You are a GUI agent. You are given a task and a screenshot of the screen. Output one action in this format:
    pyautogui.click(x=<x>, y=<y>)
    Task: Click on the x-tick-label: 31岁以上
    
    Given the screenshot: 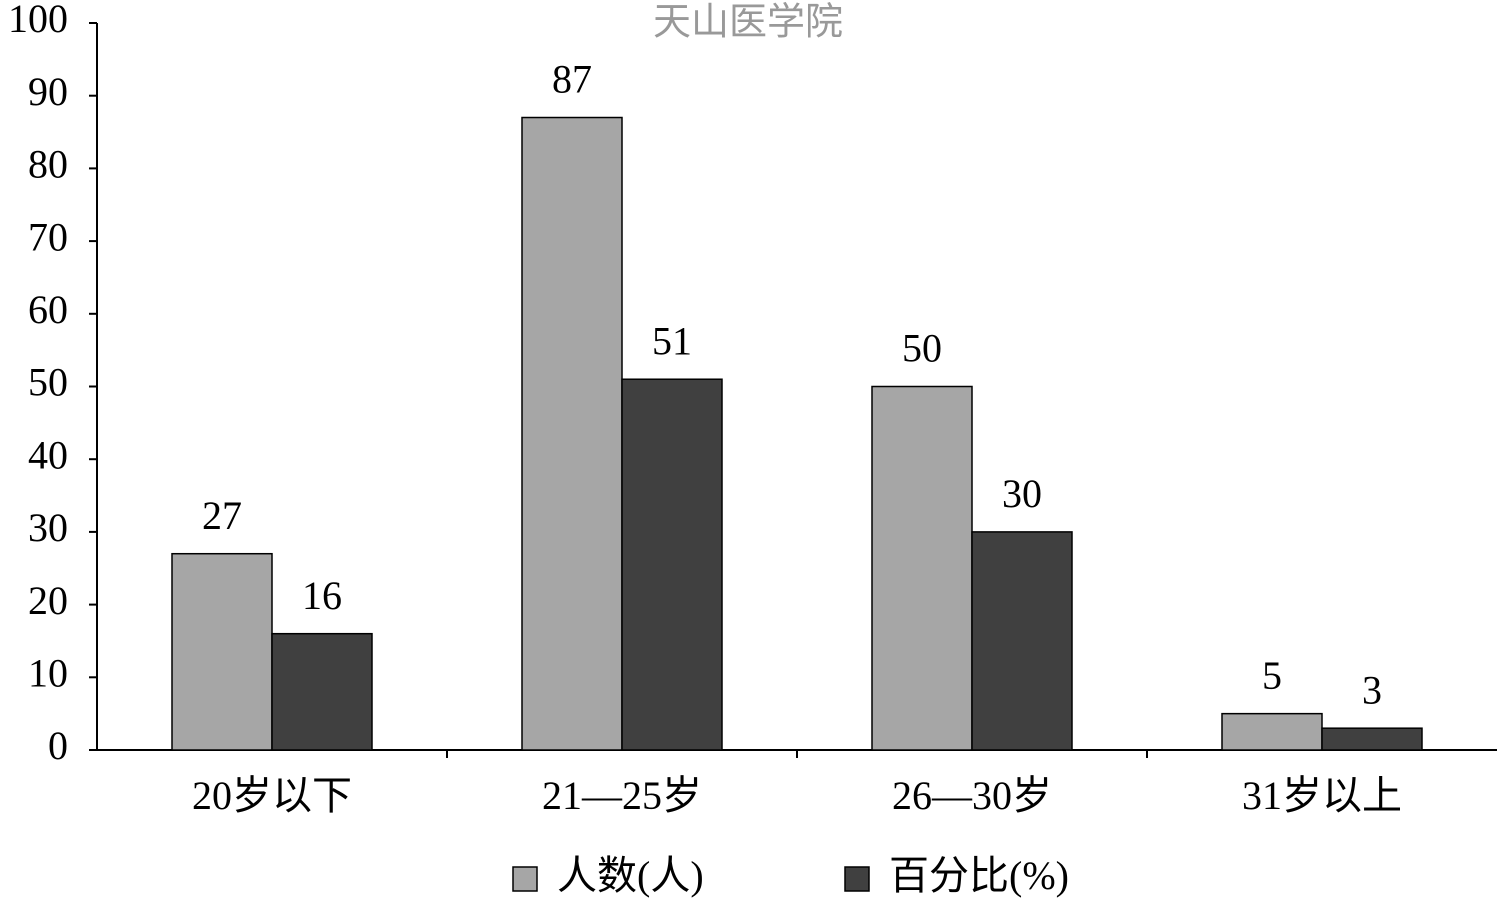 What is the action you would take?
    pyautogui.click(x=1322, y=795)
    